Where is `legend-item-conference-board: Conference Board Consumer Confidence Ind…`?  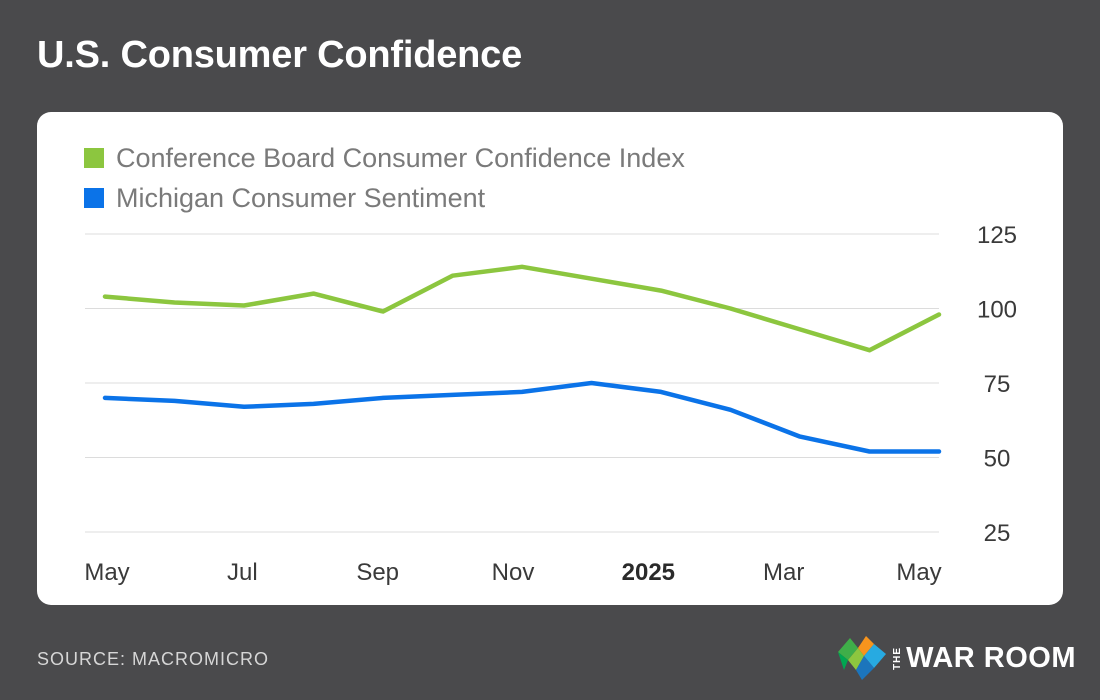
legend-item-conference-board: Conference Board Consumer Confidence Ind… is located at coordinates (384, 158).